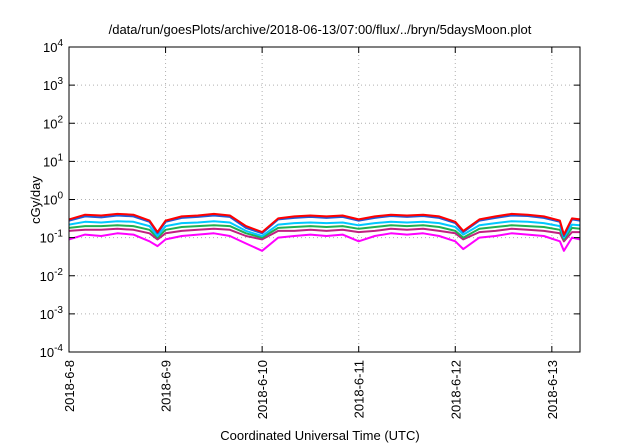 Image resolution: width=640 pixels, height=448 pixels. Describe the element at coordinates (35, 200) in the screenshot. I see `y-axis-label: cGy/day` at that location.